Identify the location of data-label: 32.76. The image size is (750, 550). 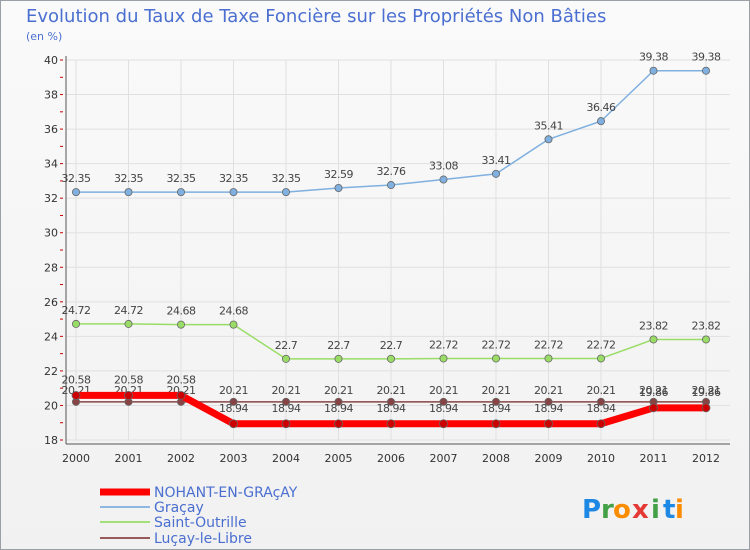
(391, 171).